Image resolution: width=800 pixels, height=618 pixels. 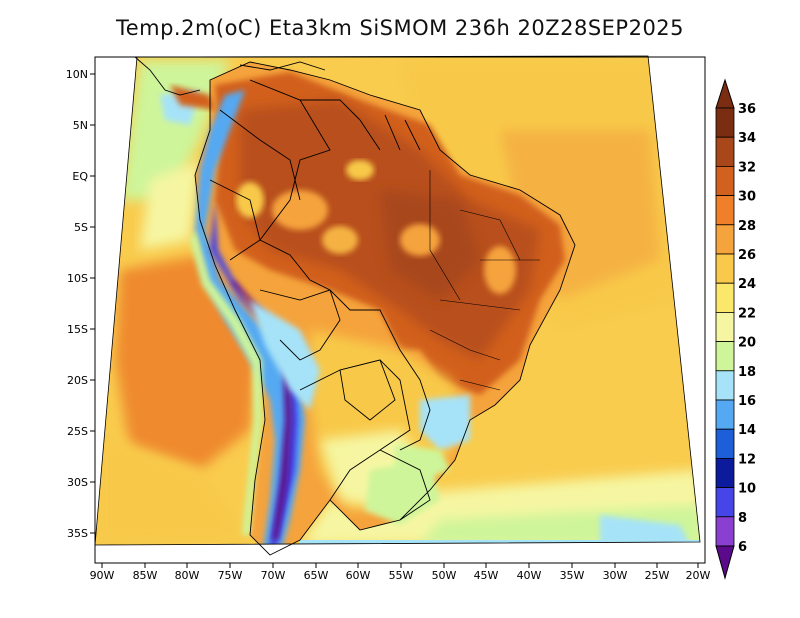 What do you see at coordinates (742, 518) in the screenshot?
I see `colorbar-label: 8` at bounding box center [742, 518].